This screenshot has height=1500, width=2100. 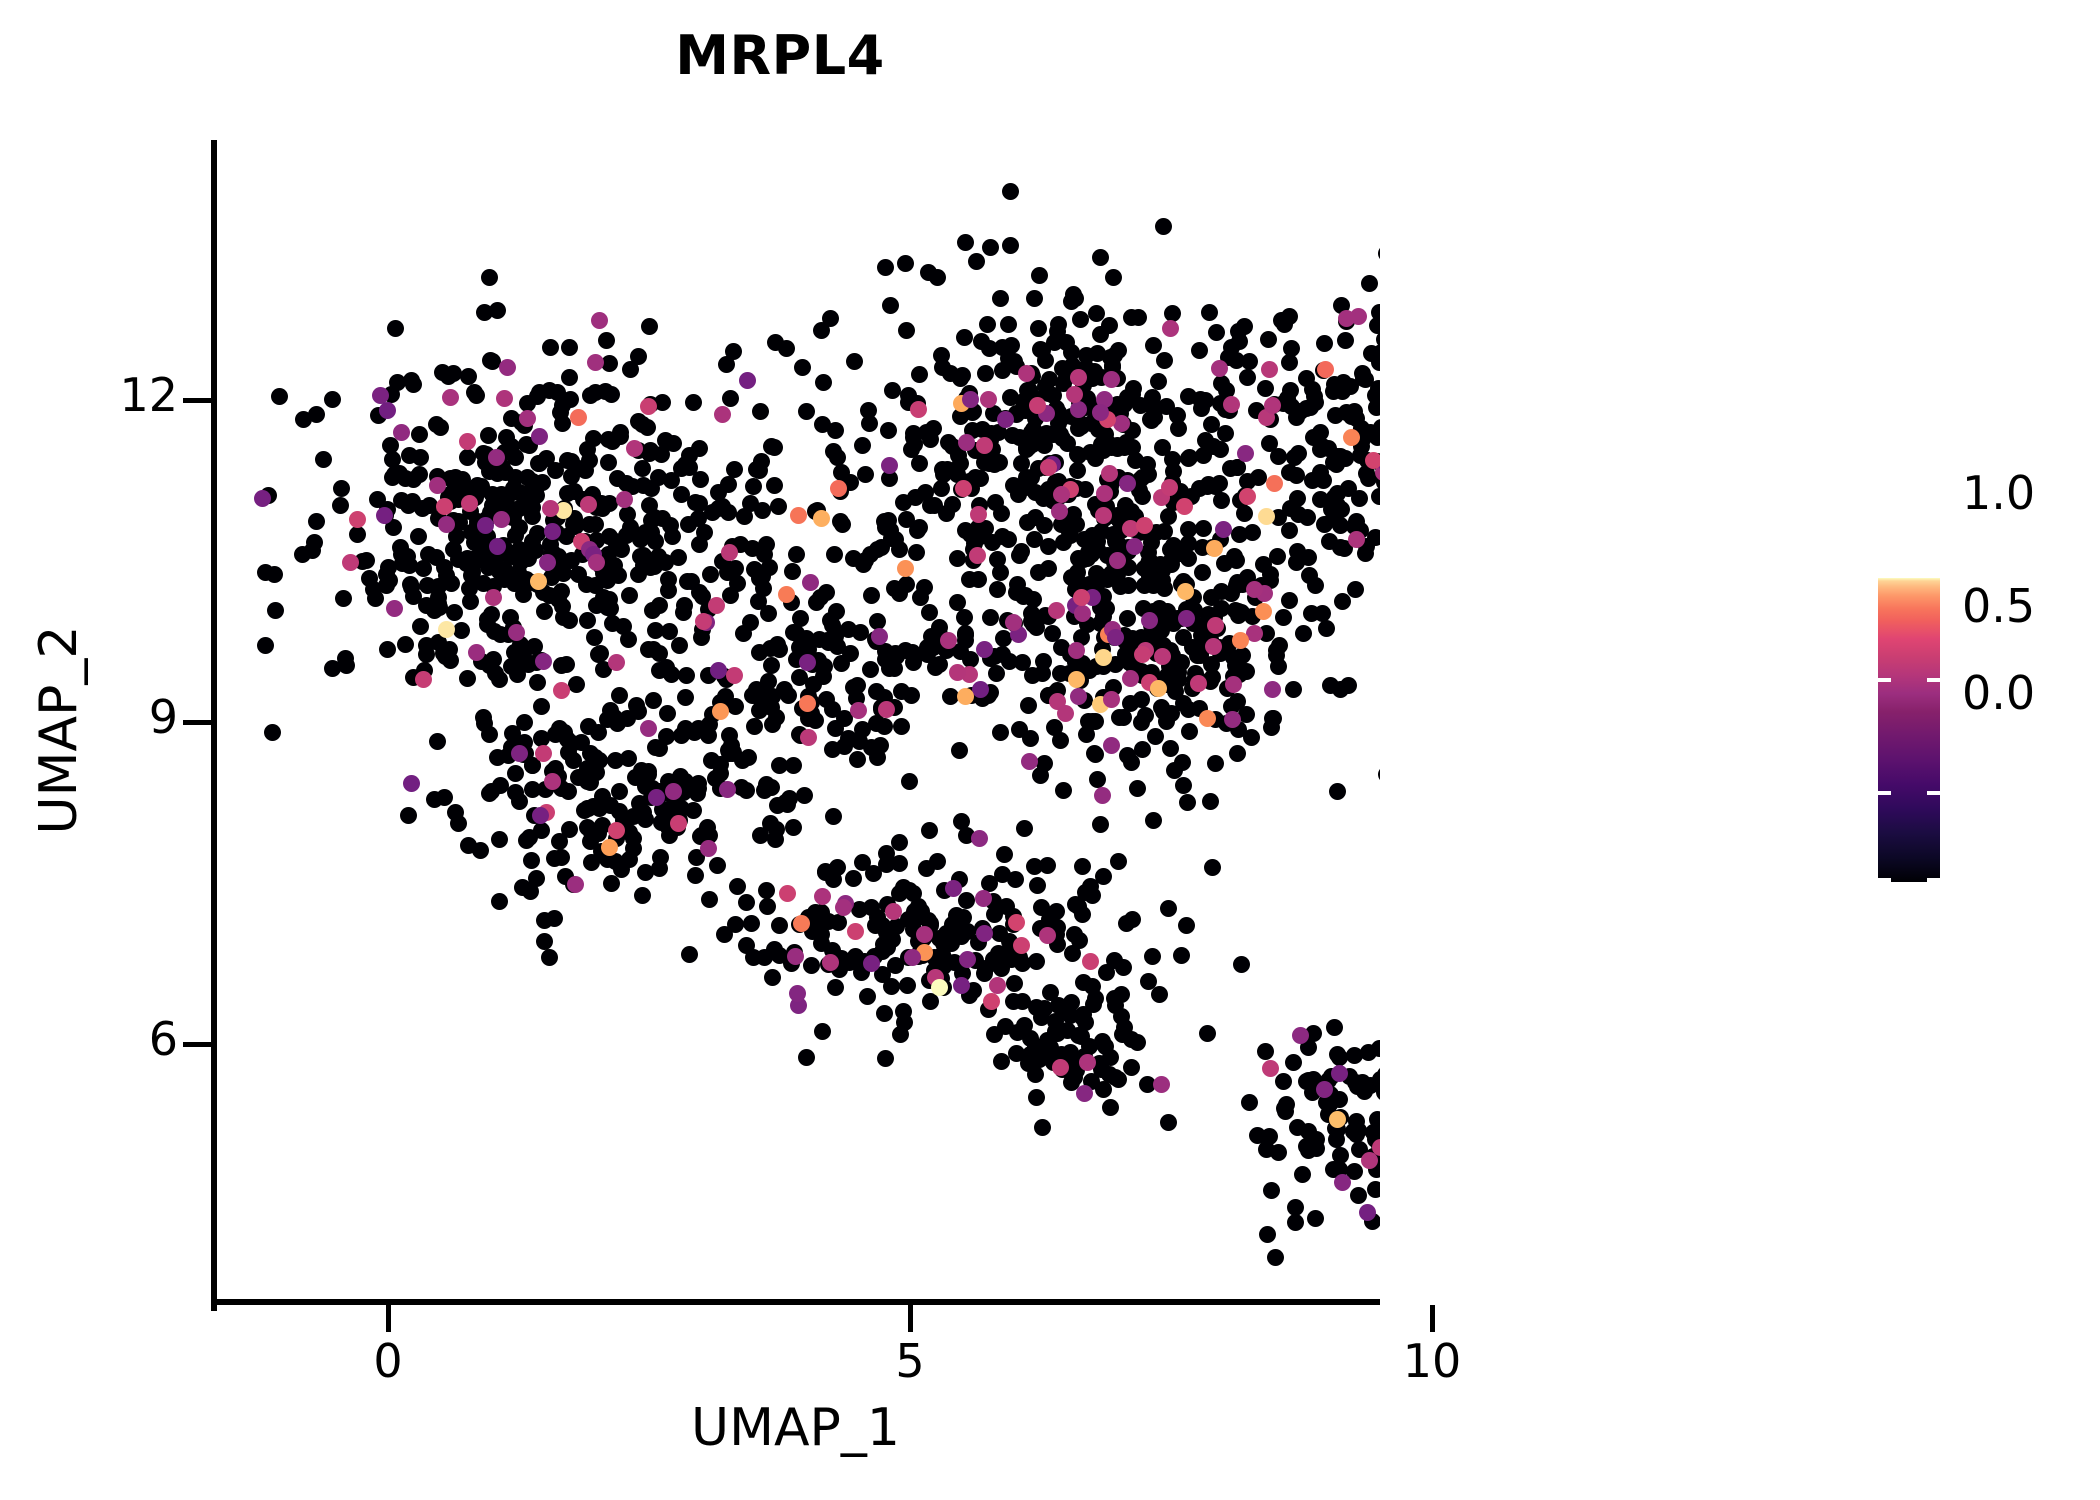 What do you see at coordinates (388, 1318) in the screenshot?
I see `x-tick-mark` at bounding box center [388, 1318].